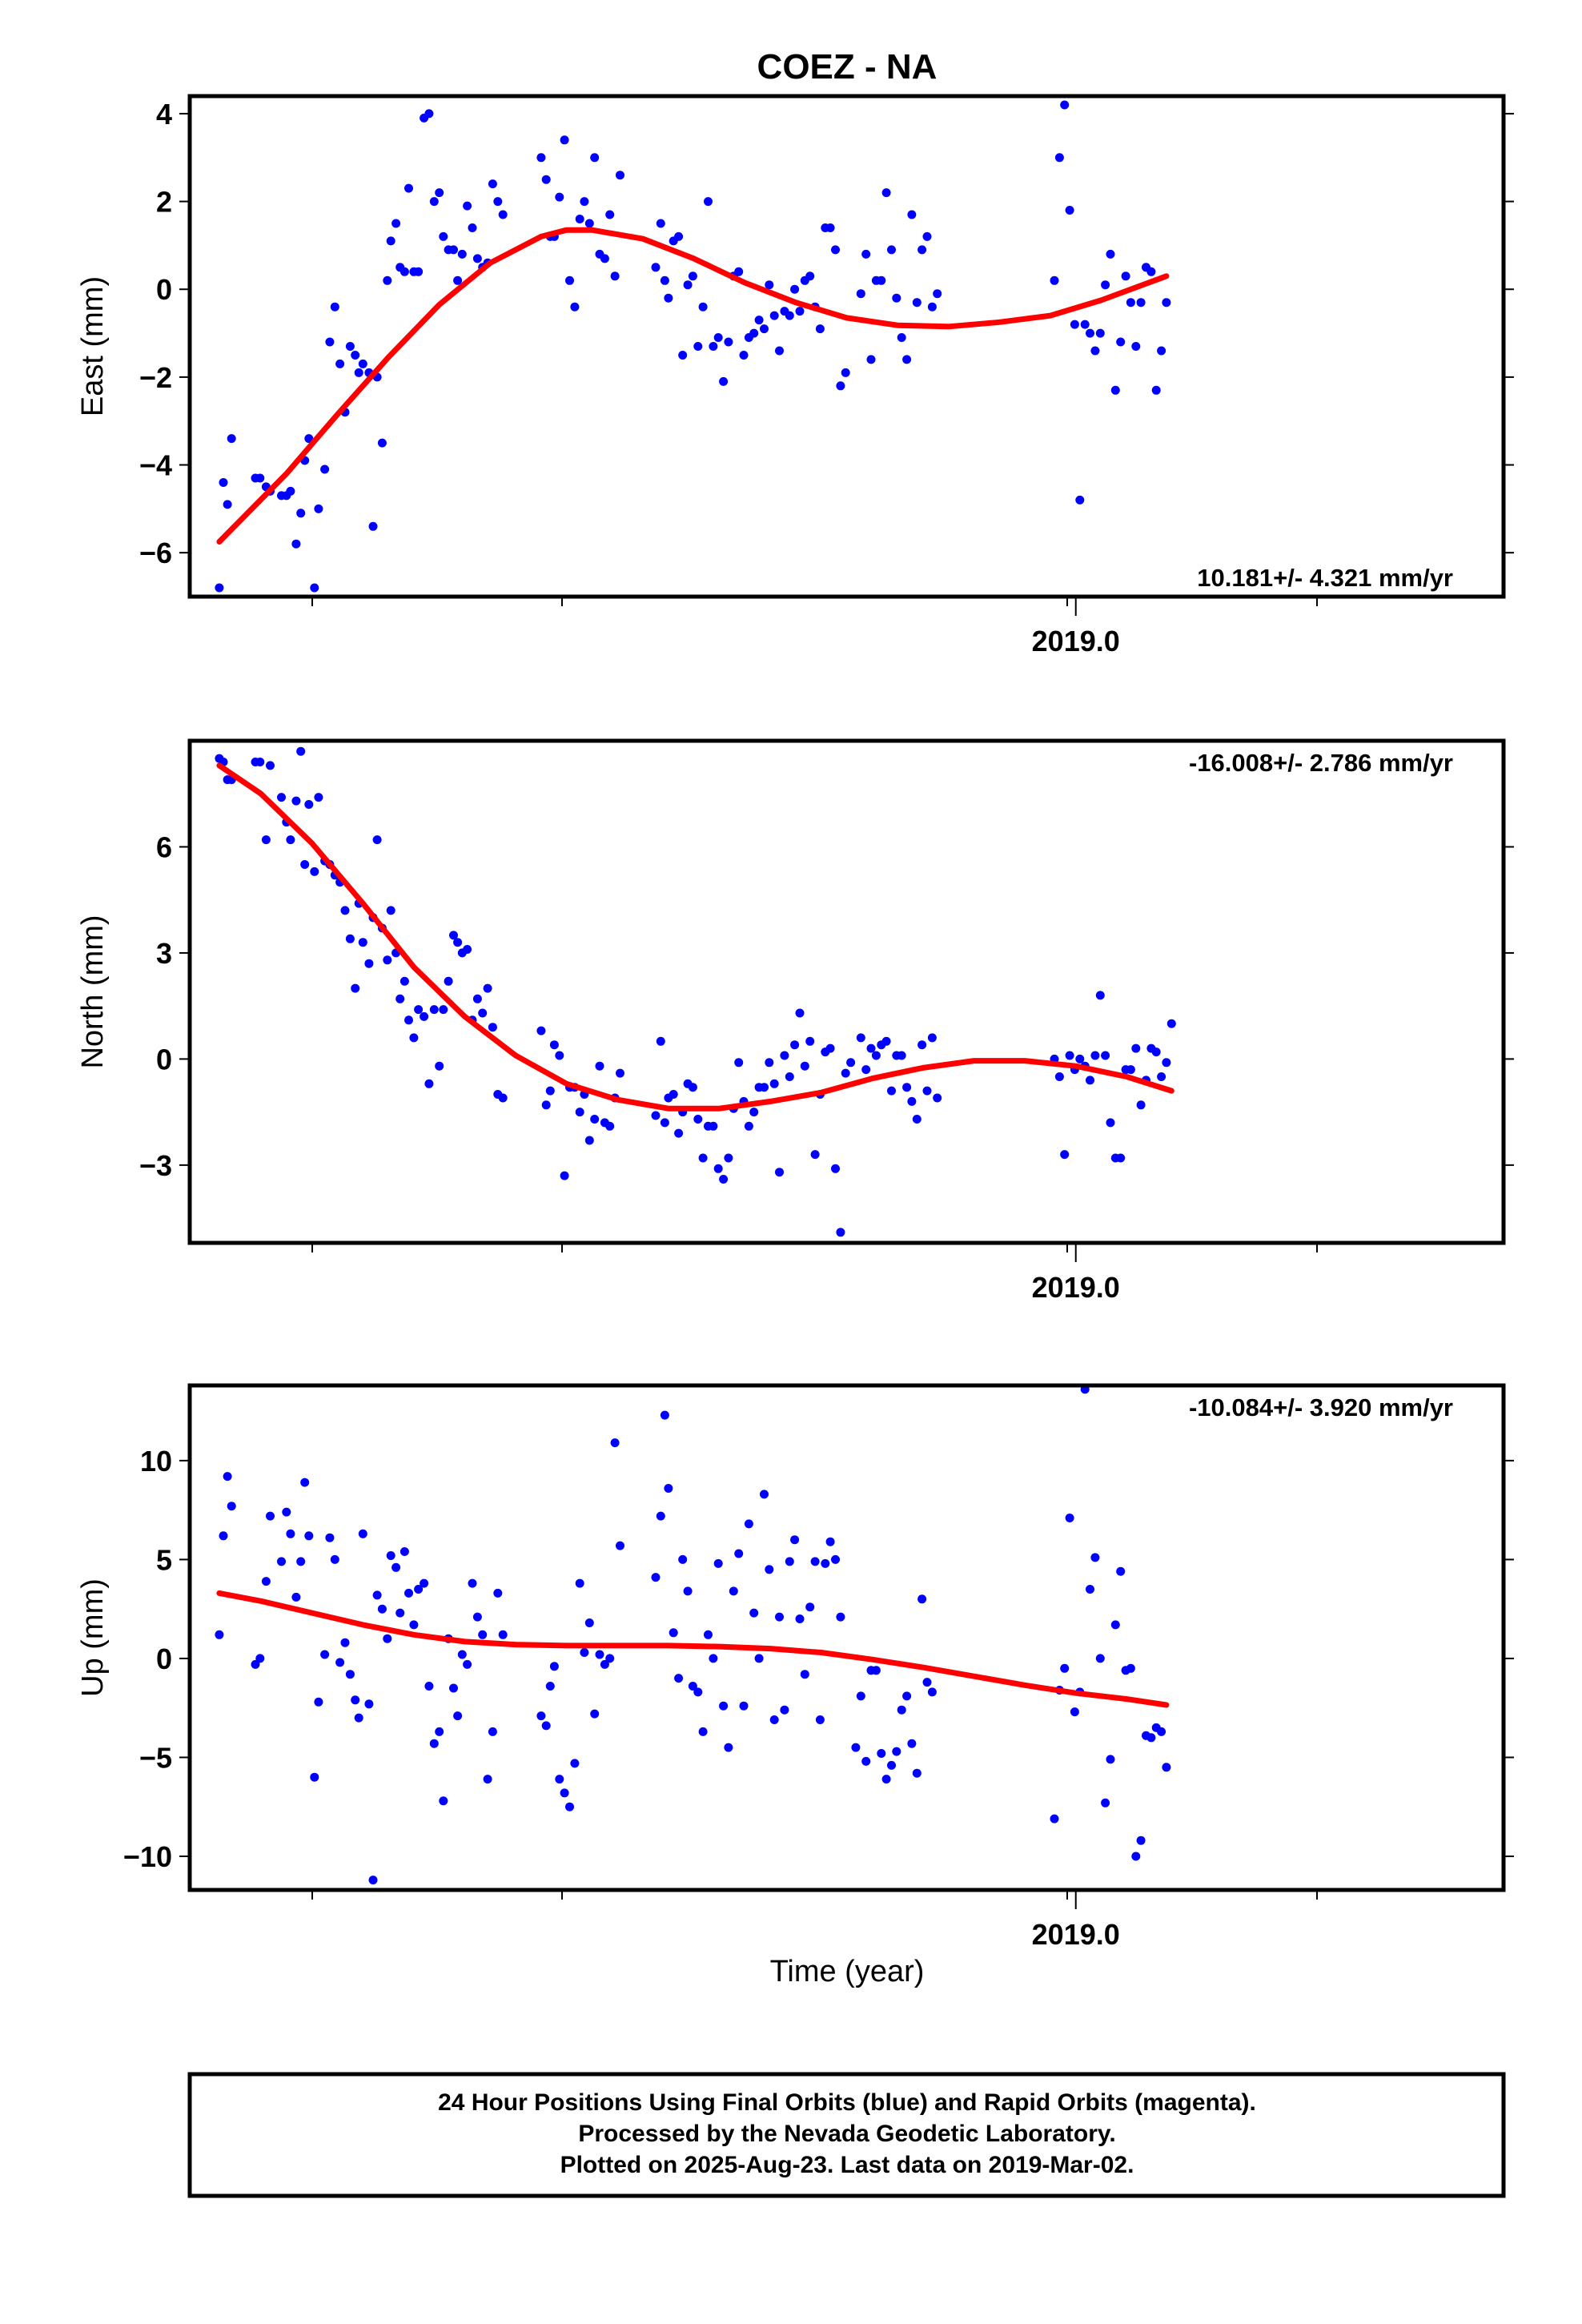  Describe the element at coordinates (93, 1637) in the screenshot. I see `y-axis-title: Up (mm)` at that location.